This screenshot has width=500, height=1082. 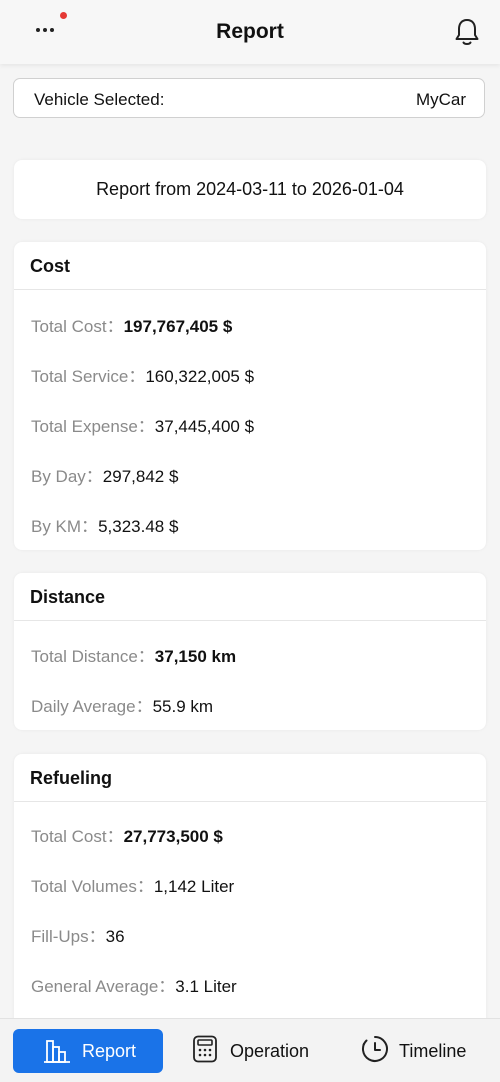 I want to click on cost-by-km-row: By KM：5,323.48 $, so click(x=104, y=524).